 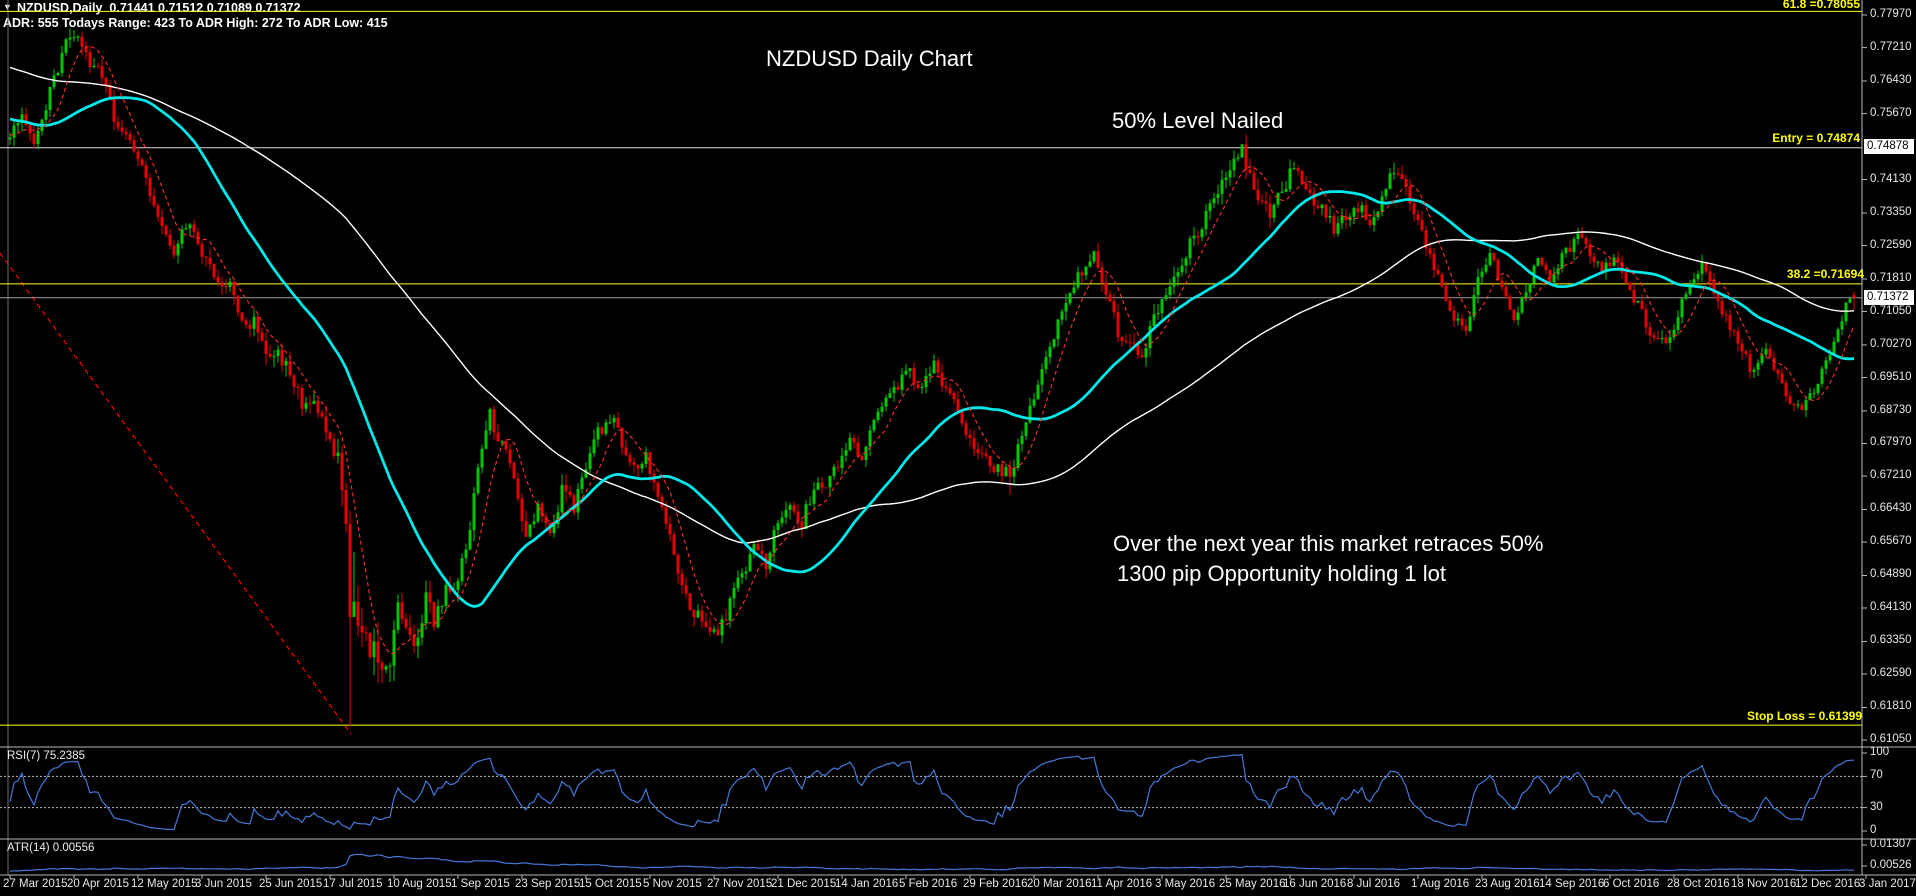 I want to click on date-label: 29 Feb 2016, so click(x=995, y=884).